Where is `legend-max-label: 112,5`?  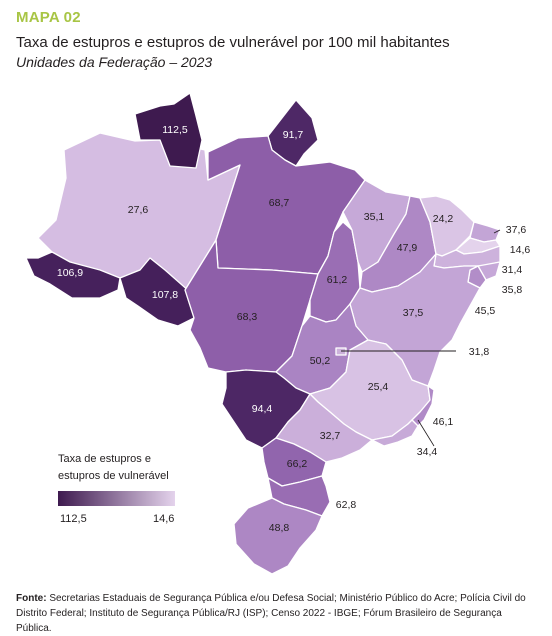 legend-max-label: 112,5 is located at coordinates (73, 519).